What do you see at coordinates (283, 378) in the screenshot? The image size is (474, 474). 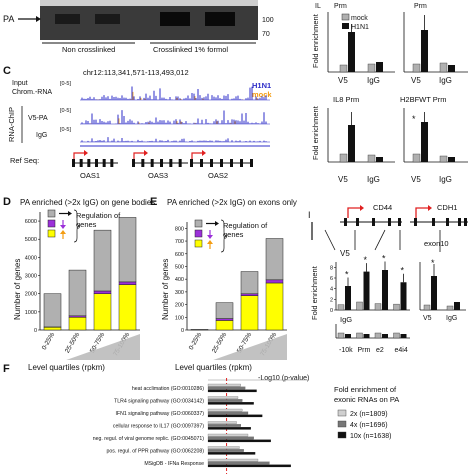 I see `chart-title: -Log10 (p-value)` at bounding box center [283, 378].